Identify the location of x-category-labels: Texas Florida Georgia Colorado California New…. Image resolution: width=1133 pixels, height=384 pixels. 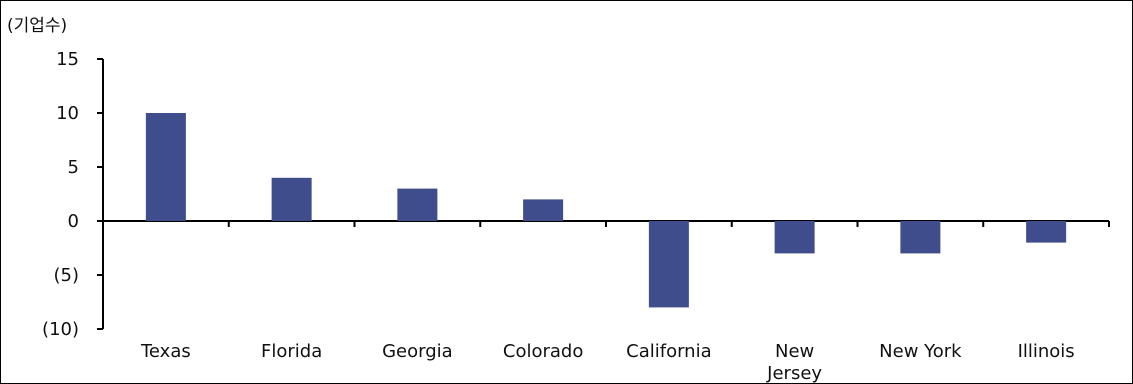
(607, 362).